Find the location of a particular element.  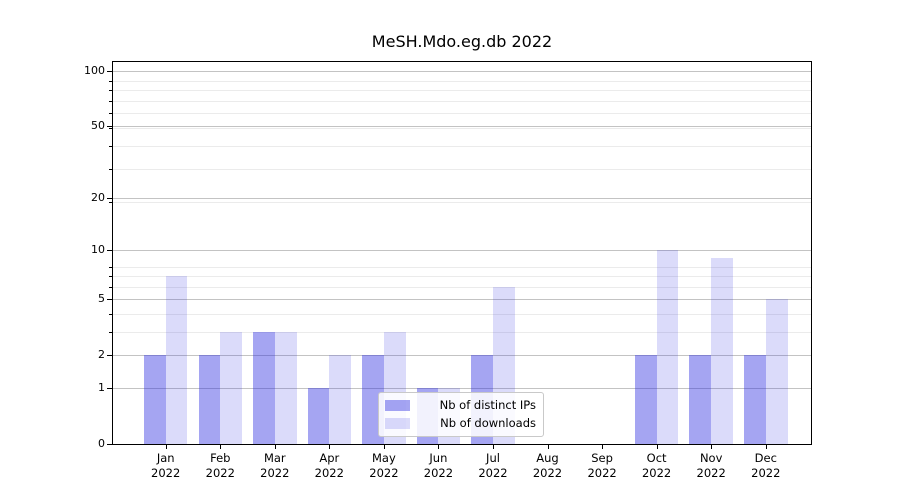

x-tick-month: Sep is located at coordinates (602, 458).